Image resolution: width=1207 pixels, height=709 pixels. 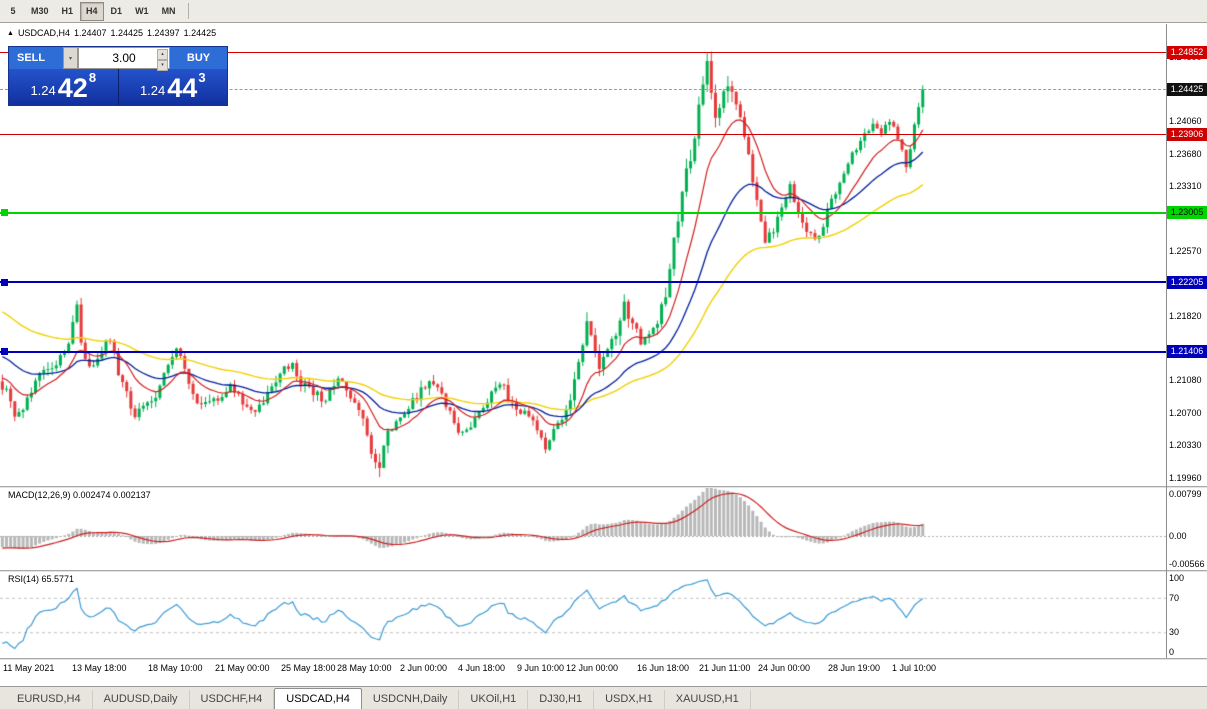 I want to click on buy-price-display: 1.24 44 3, so click(x=173, y=87).